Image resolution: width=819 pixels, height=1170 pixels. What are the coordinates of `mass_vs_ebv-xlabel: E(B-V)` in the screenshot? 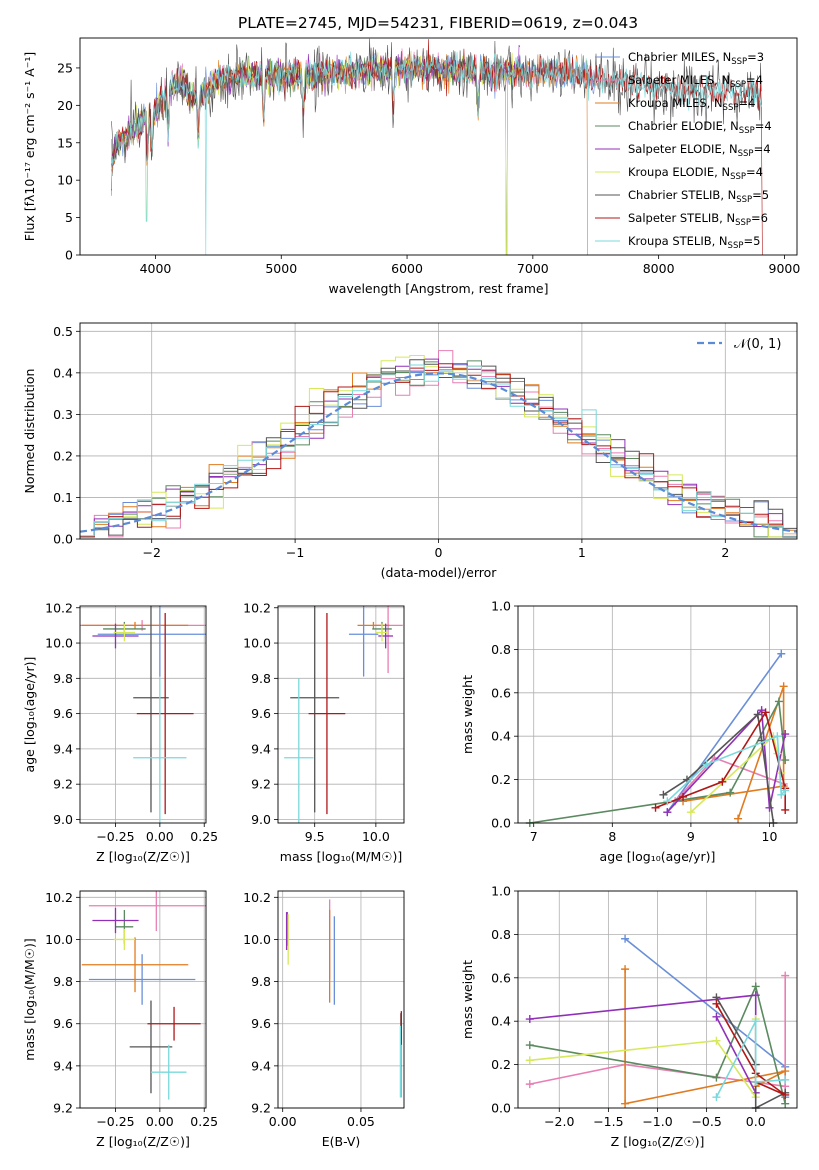 It's located at (341, 1141).